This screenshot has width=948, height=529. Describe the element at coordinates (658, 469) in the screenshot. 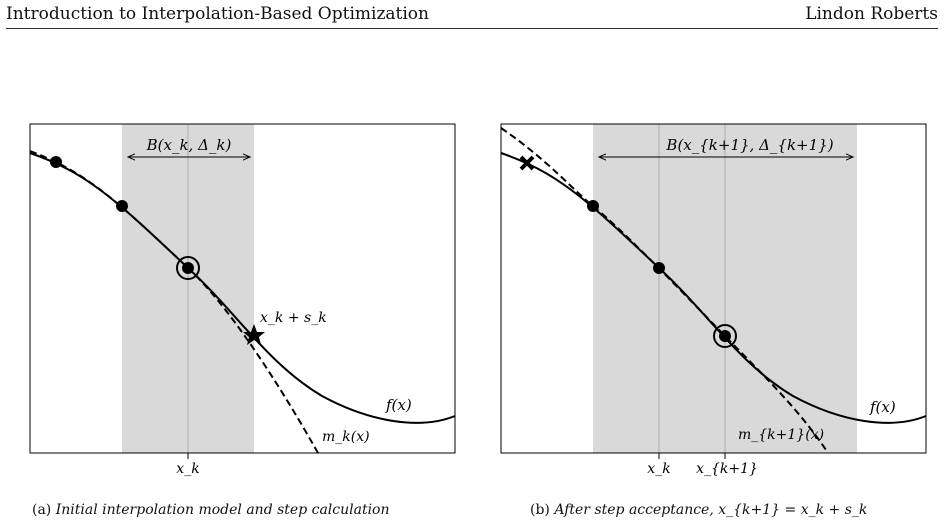

I see `tick-label-xk-b: x_k` at that location.